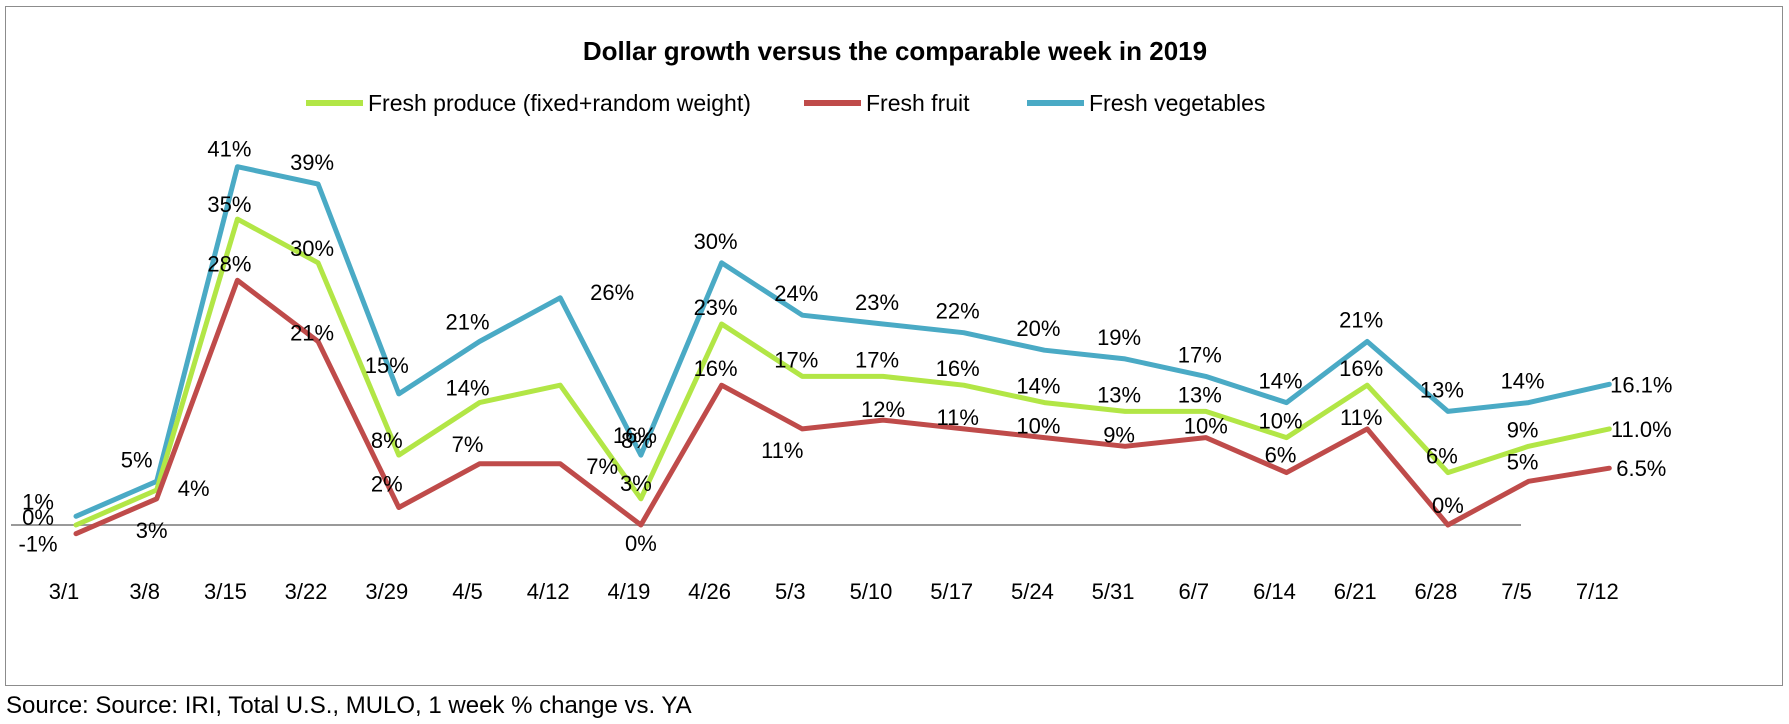 This screenshot has height=724, width=1789. What do you see at coordinates (548, 591) in the screenshot?
I see `x-tick-label: 4/12` at bounding box center [548, 591].